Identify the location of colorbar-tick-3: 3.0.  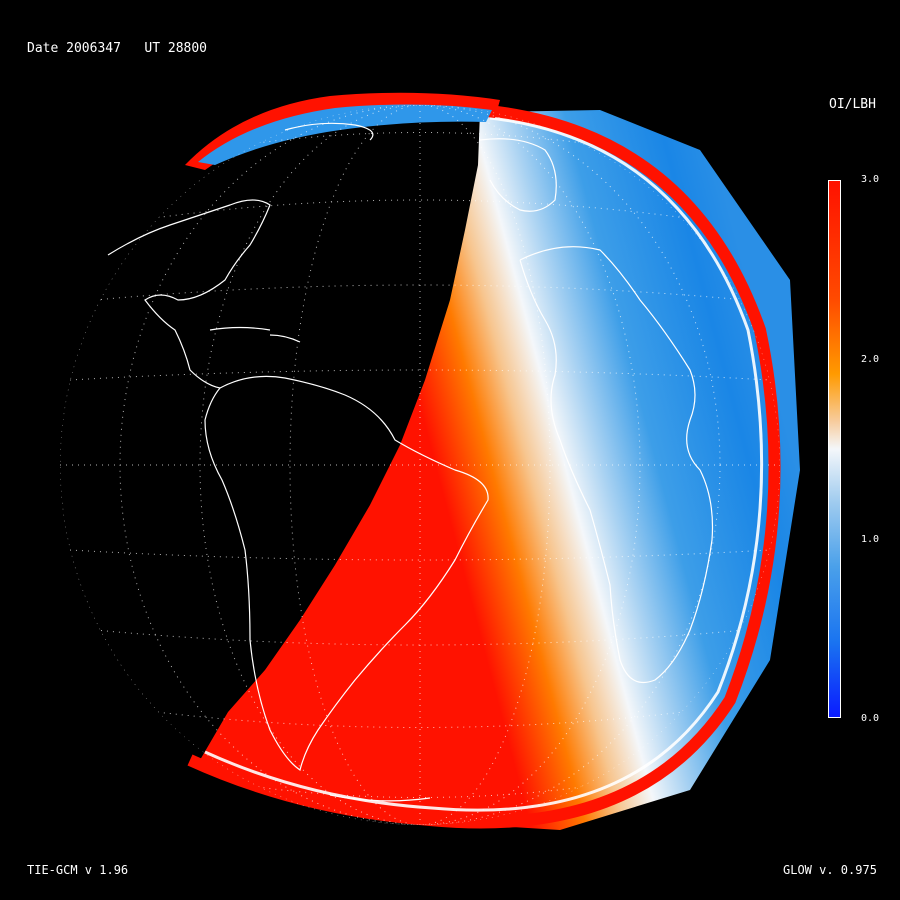
(870, 179).